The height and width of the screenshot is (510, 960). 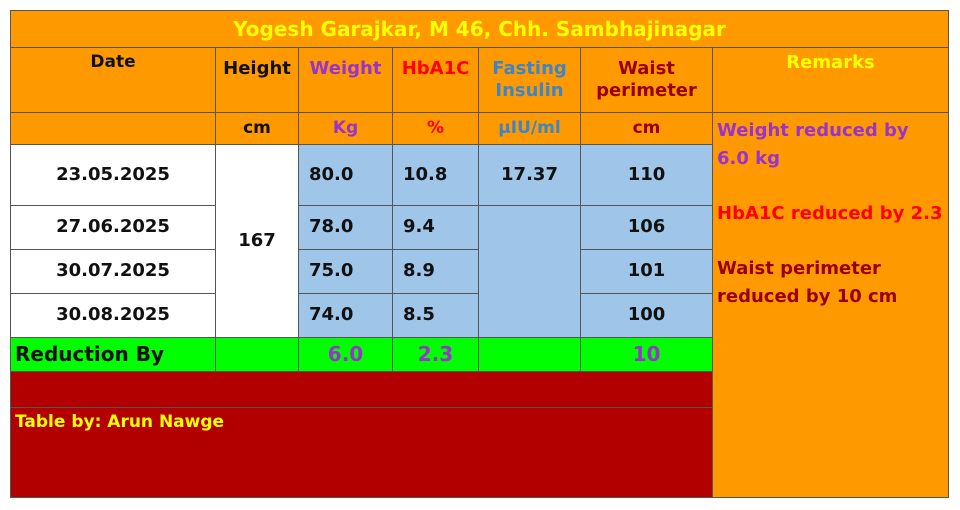 What do you see at coordinates (113, 272) in the screenshot?
I see `row3-date: 30.07.2025` at bounding box center [113, 272].